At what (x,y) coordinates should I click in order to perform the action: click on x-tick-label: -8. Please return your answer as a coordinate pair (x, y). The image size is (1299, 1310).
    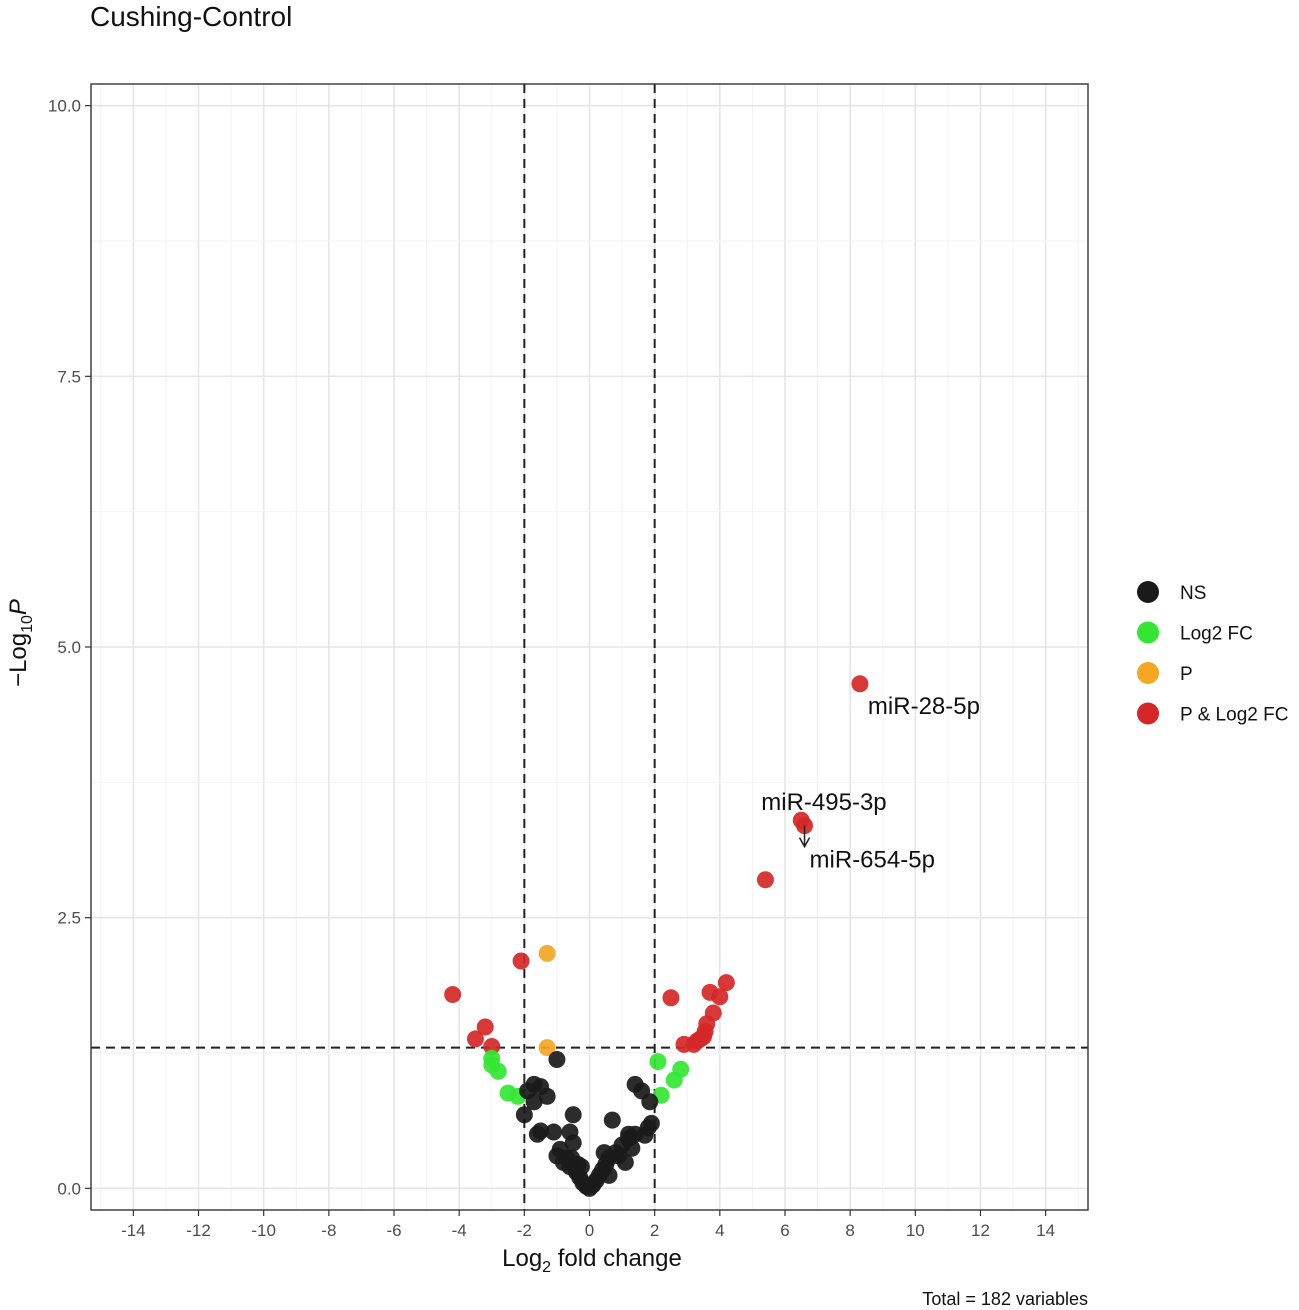
    Looking at the image, I should click on (328, 1230).